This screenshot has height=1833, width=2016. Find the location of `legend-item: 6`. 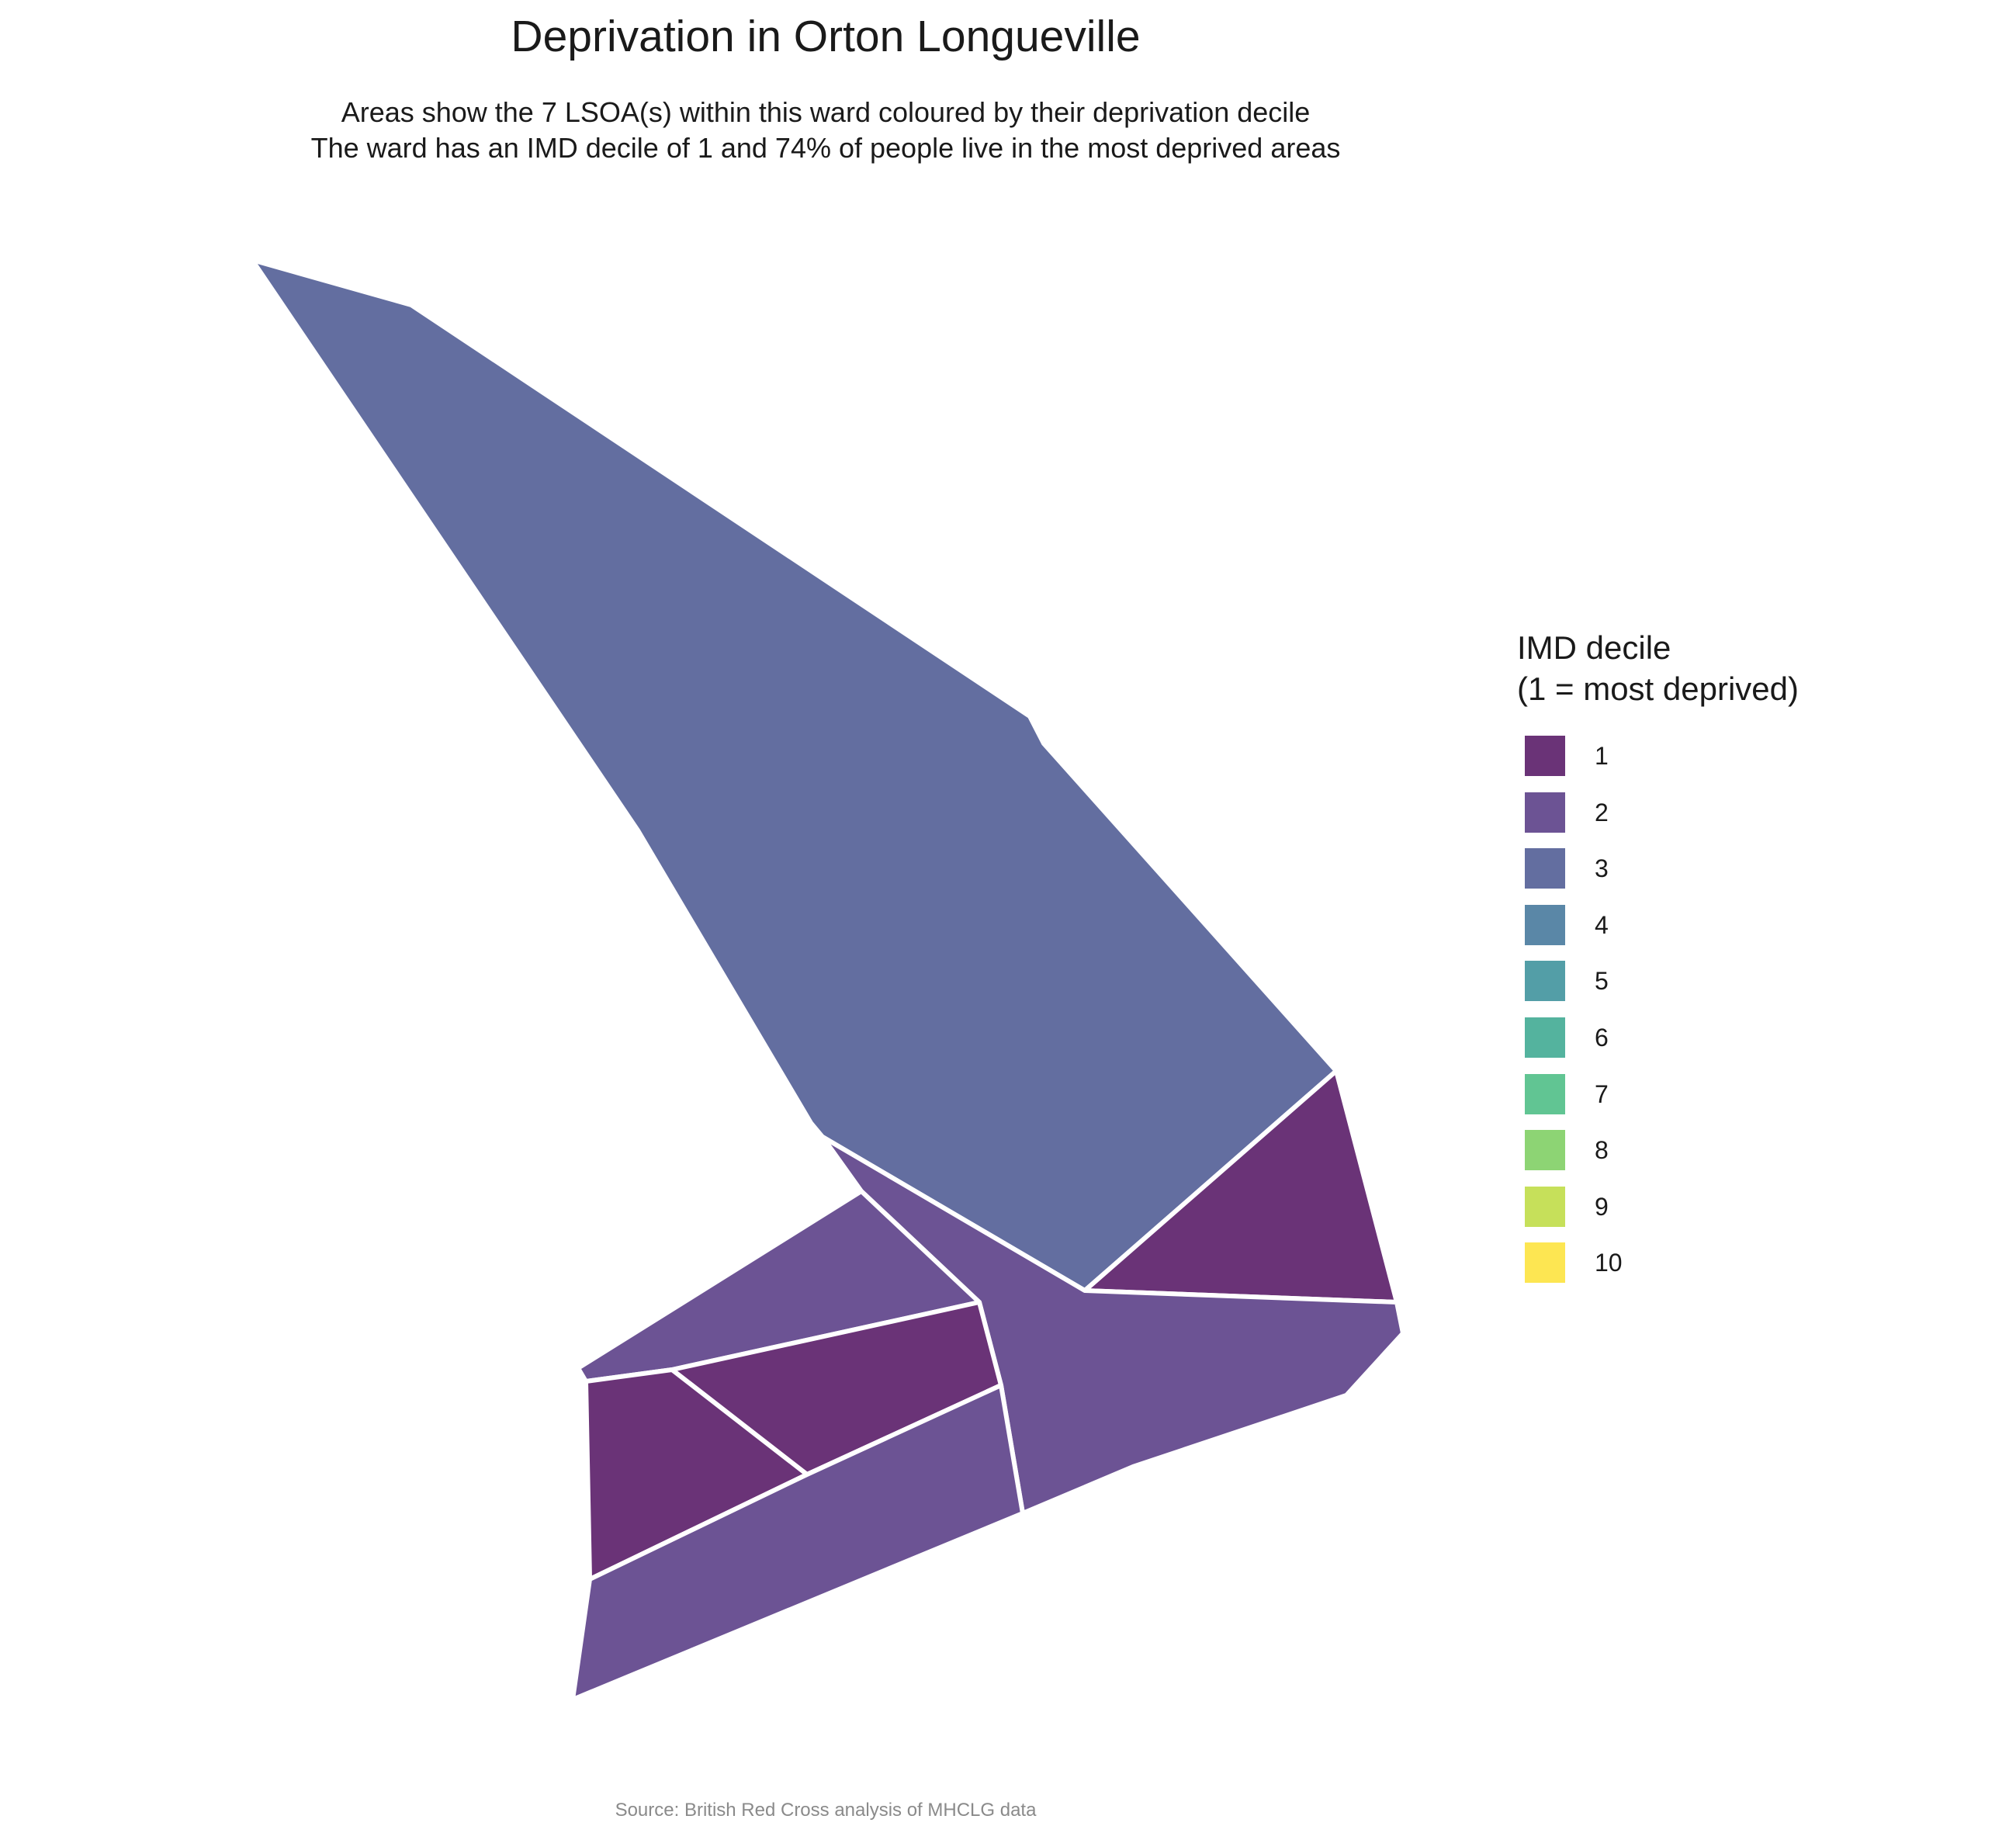

legend-item: 6 is located at coordinates (1658, 1041).